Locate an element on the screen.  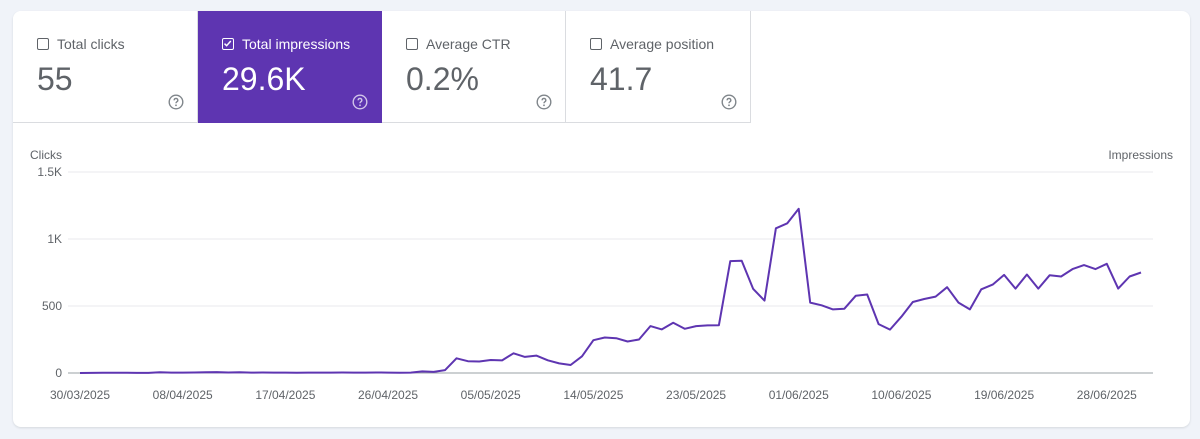
x-tick-label: 05/05/2025 is located at coordinates (491, 395).